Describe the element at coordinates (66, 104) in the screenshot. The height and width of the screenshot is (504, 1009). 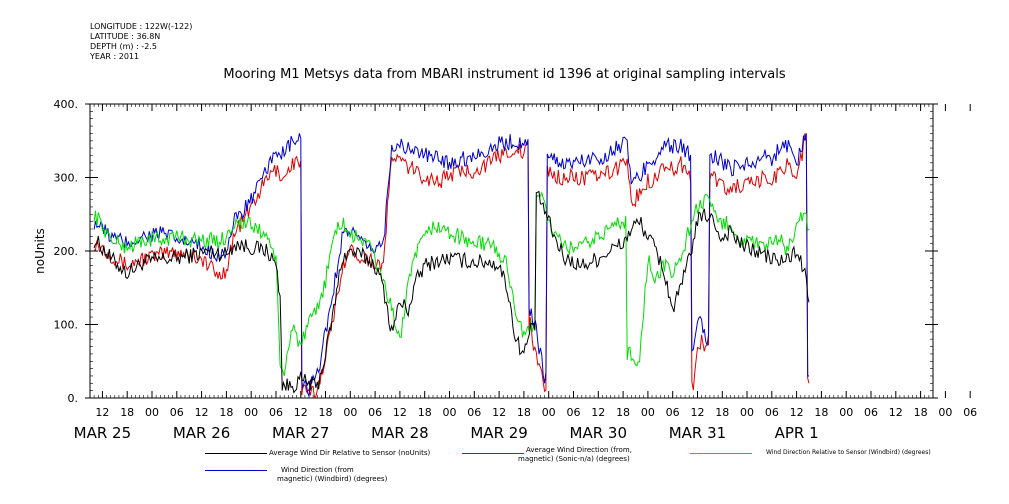
I see `y-tick-label: 400.` at that location.